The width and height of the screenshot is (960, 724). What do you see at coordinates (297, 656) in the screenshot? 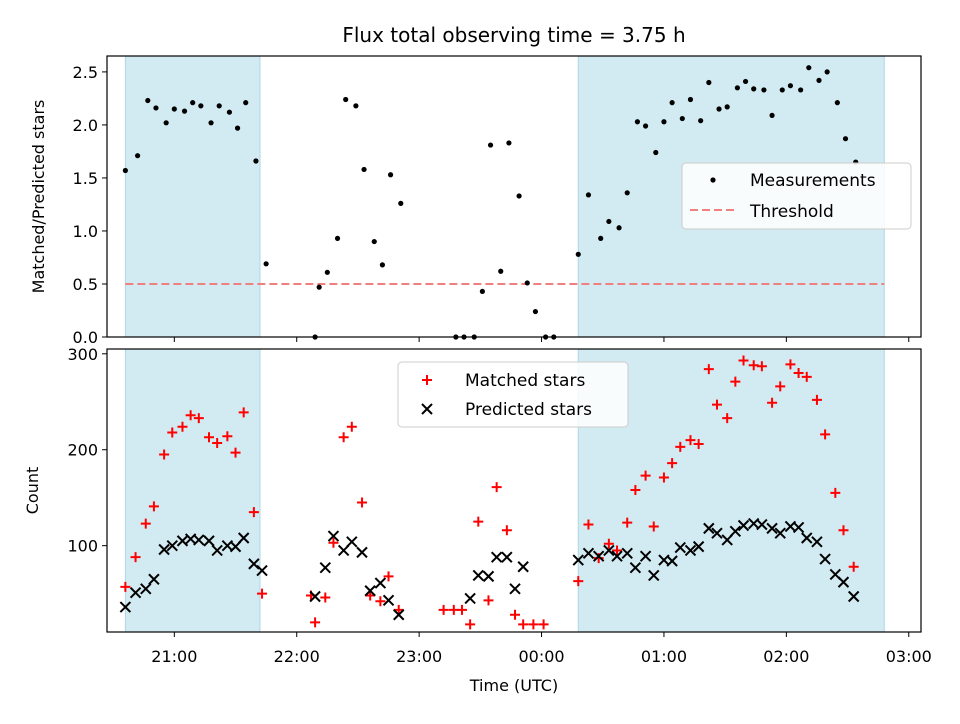
I see `x-tick-label: 22:00` at bounding box center [297, 656].